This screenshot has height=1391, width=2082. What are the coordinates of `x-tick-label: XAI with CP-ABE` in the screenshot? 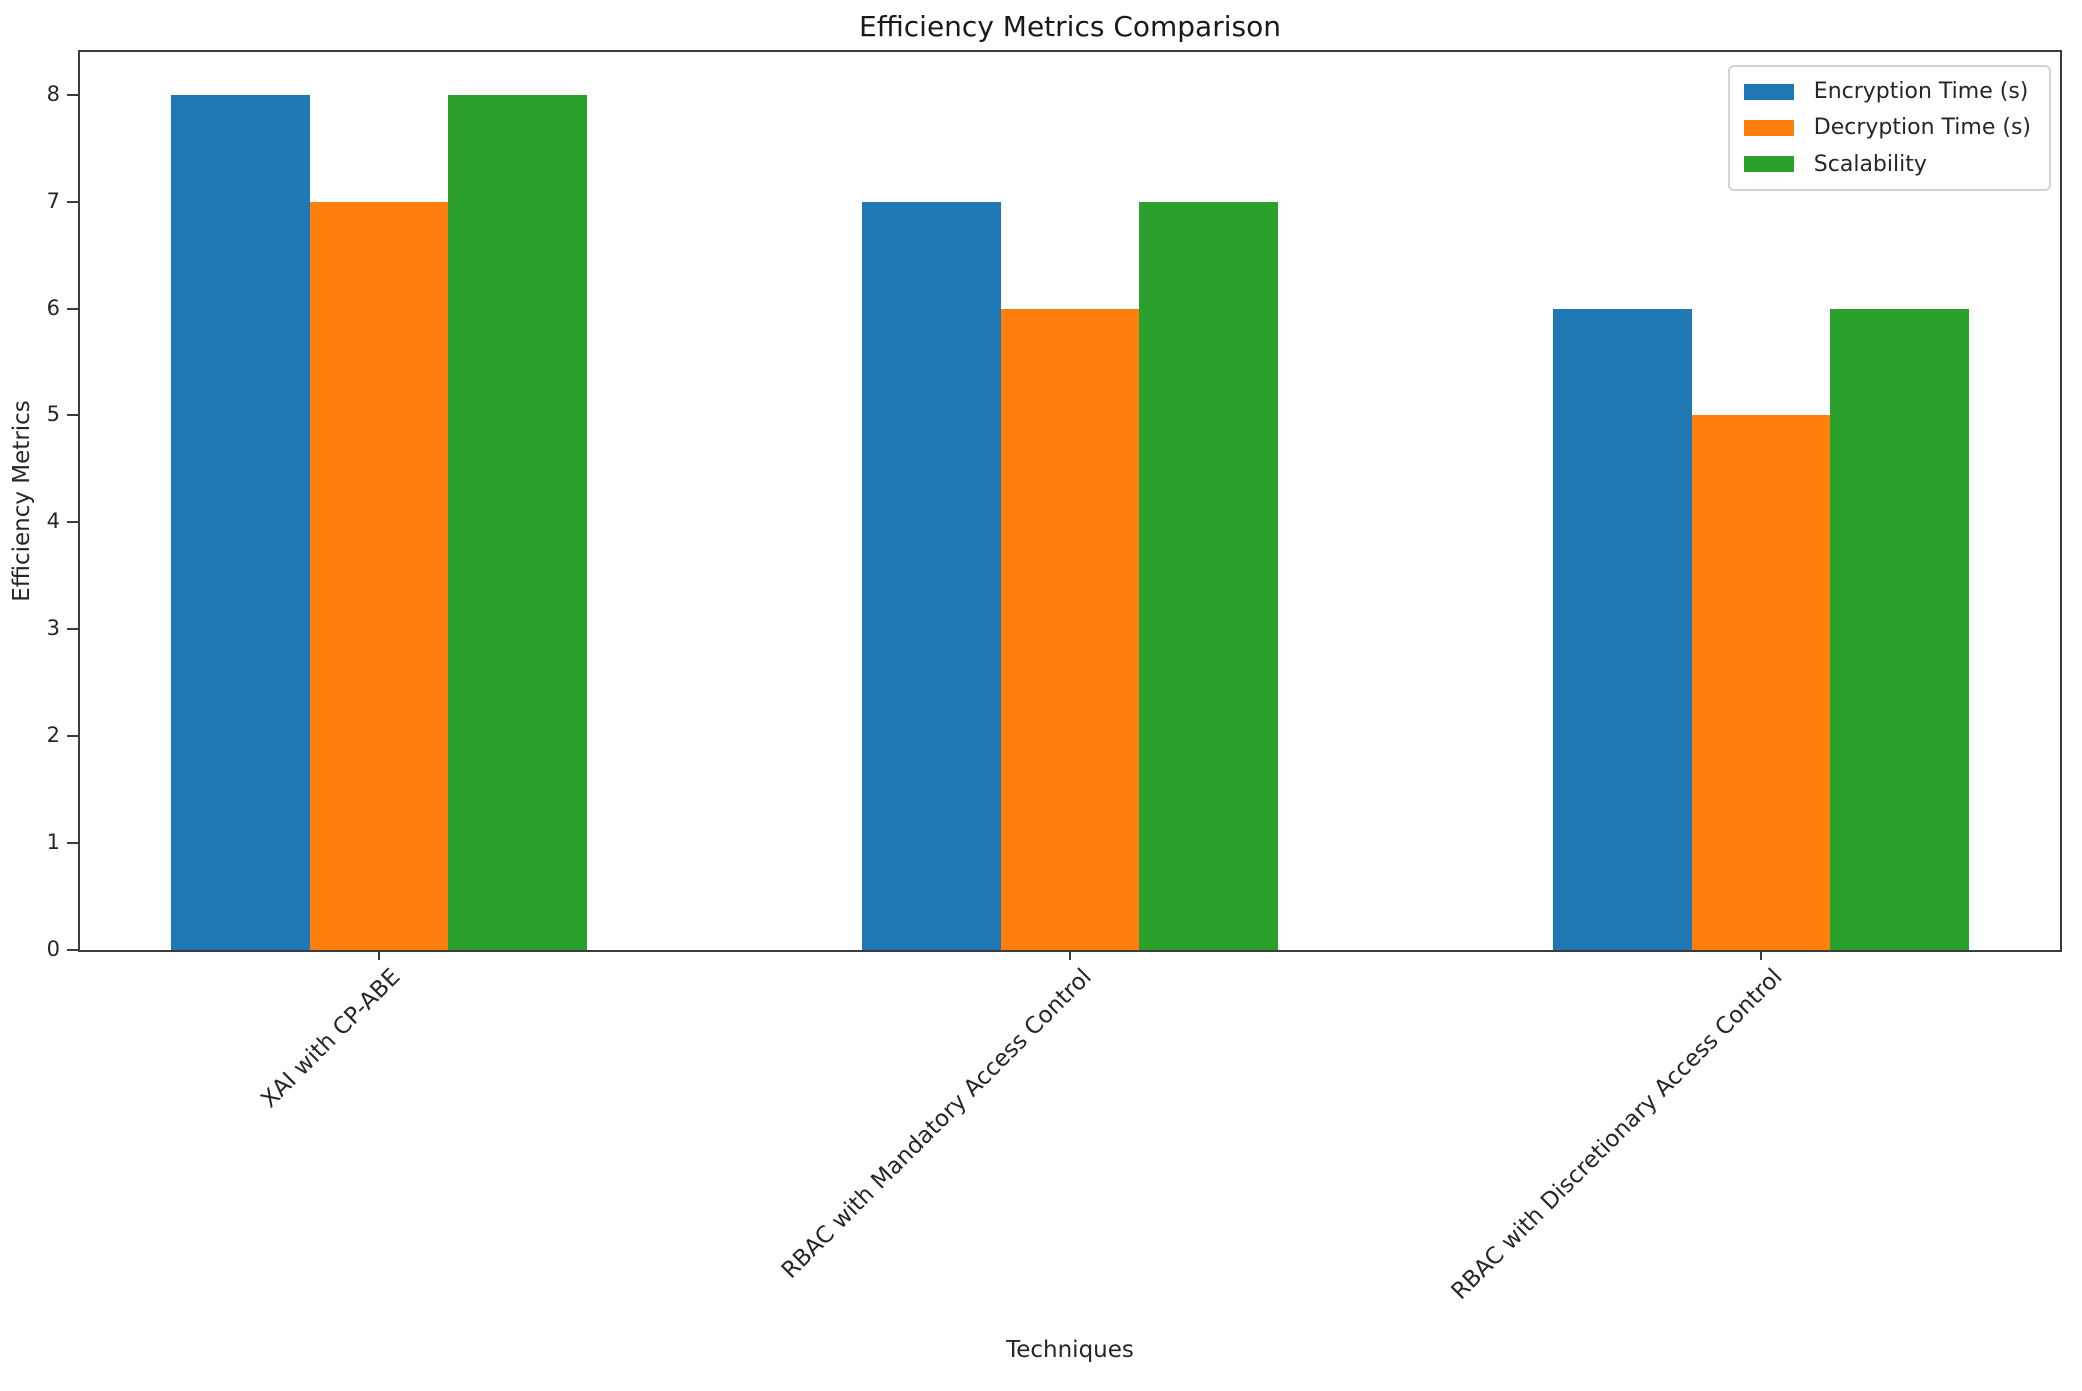 It's located at (331, 1039).